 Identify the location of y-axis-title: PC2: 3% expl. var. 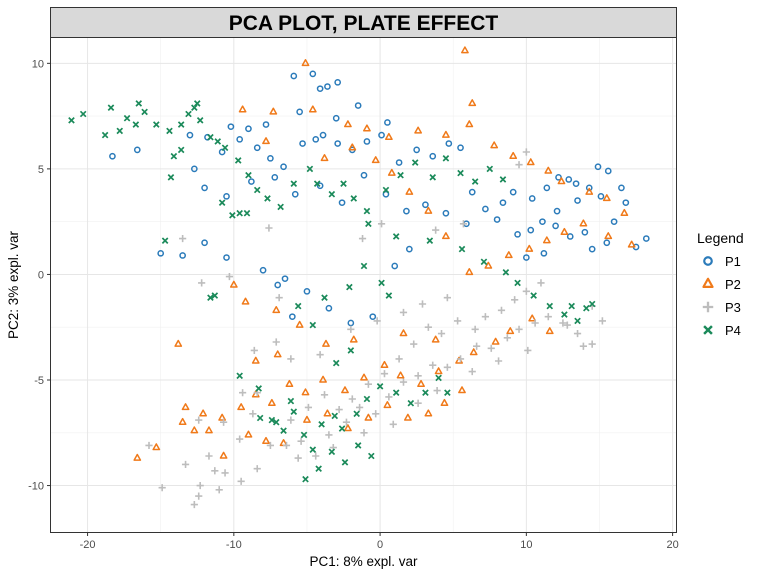
(13, 284).